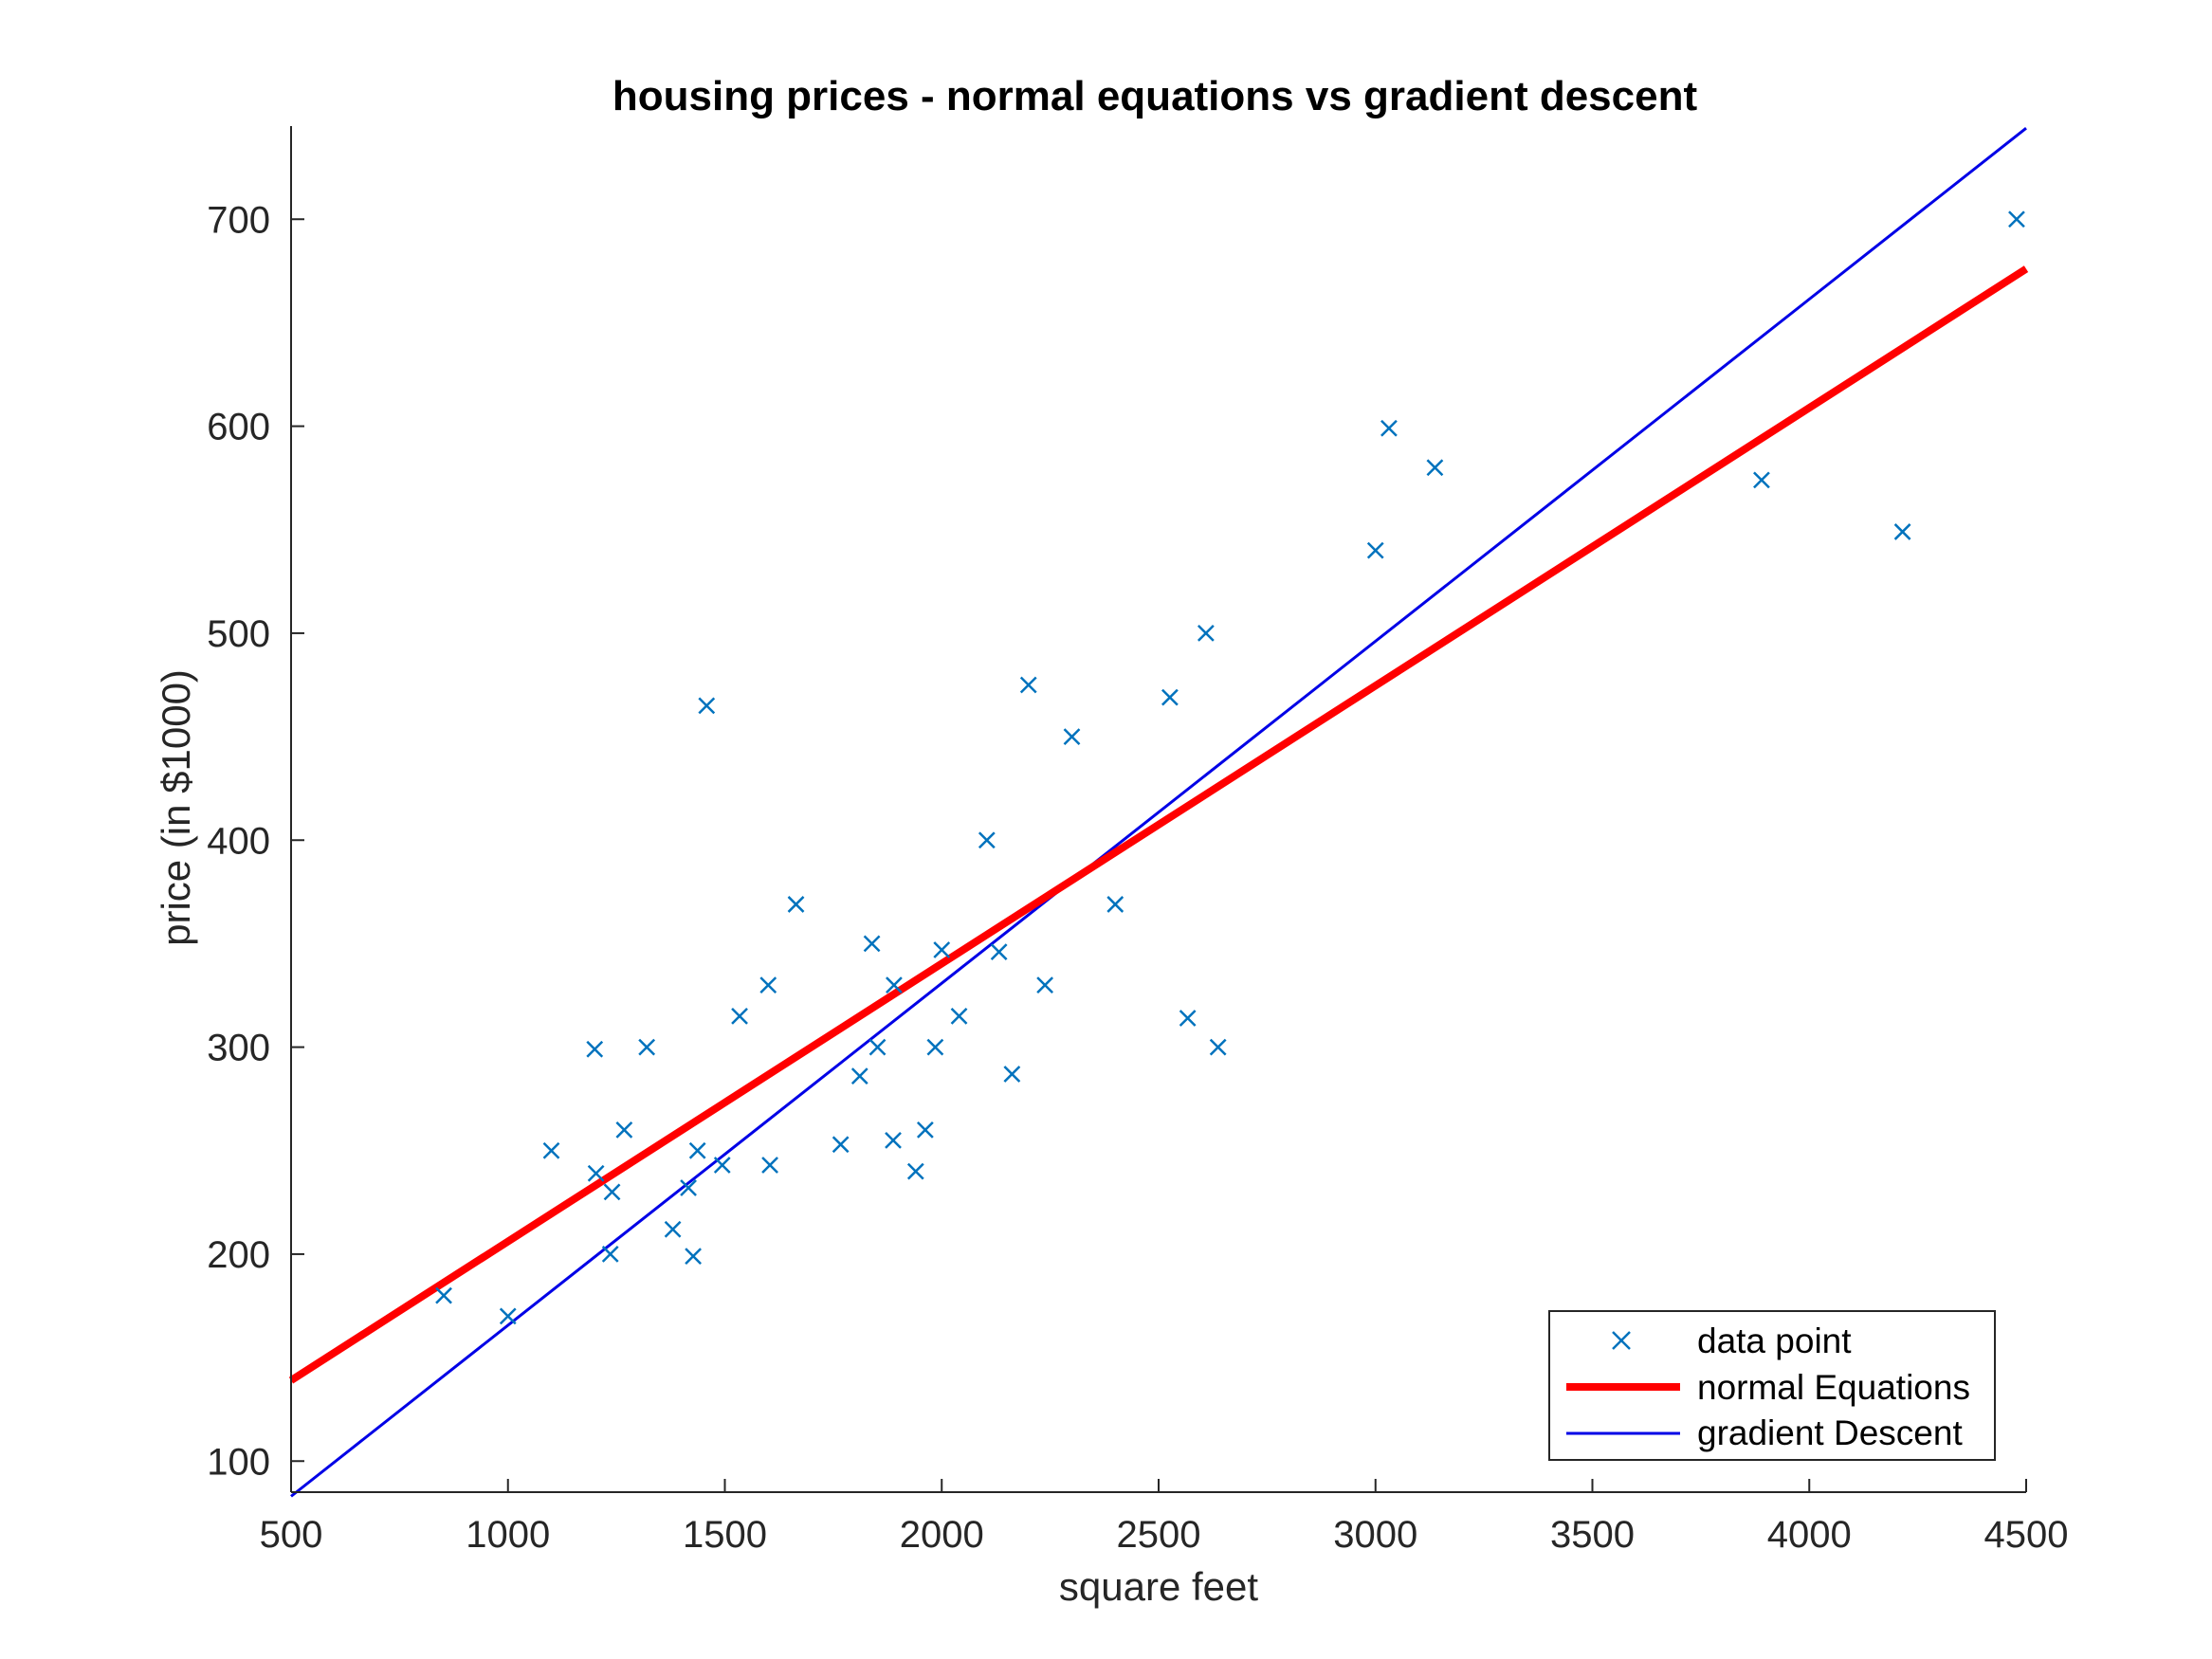  Describe the element at coordinates (1158, 1586) in the screenshot. I see `x-axis-title: square feet` at that location.